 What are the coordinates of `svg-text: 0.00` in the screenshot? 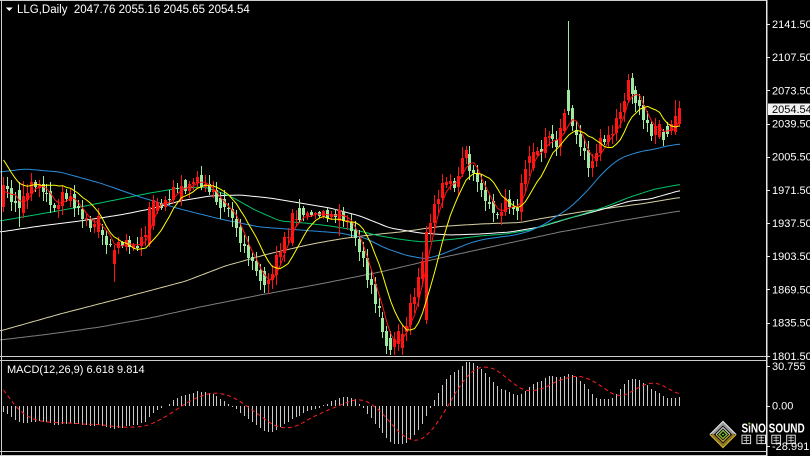 It's located at (782, 407).